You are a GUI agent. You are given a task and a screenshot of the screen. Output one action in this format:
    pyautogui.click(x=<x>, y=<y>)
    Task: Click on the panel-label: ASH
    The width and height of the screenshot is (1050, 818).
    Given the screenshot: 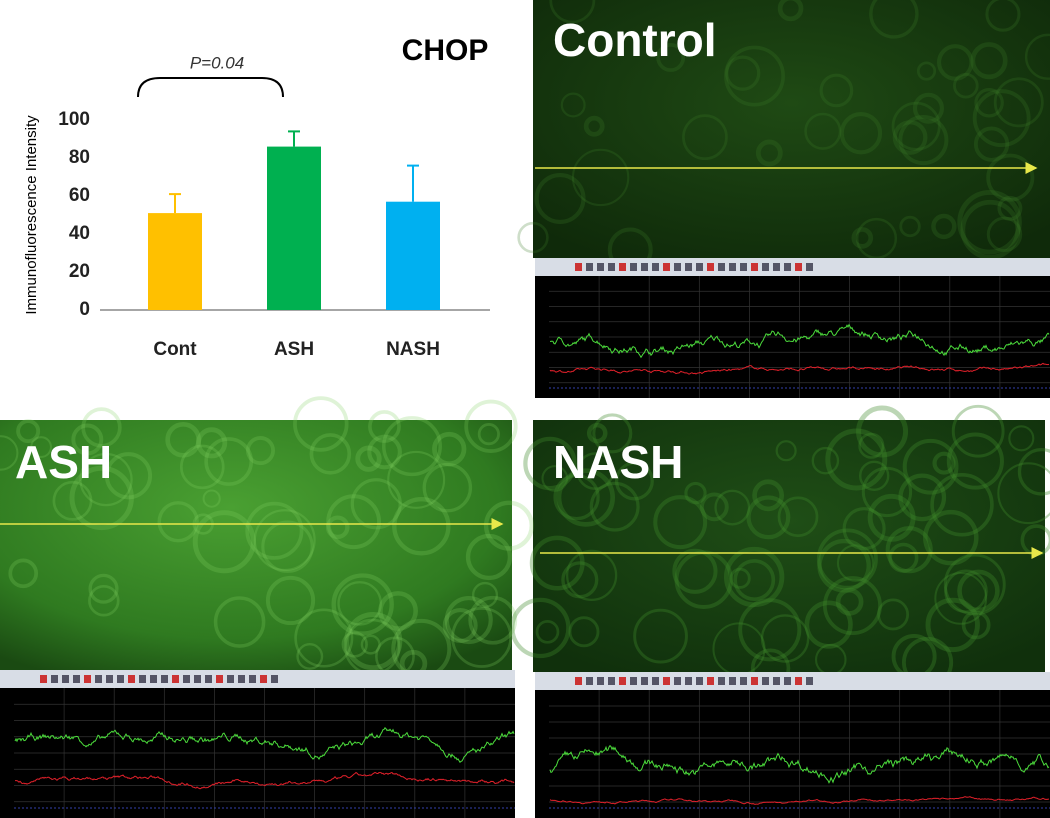 What is the action you would take?
    pyautogui.click(x=63, y=462)
    